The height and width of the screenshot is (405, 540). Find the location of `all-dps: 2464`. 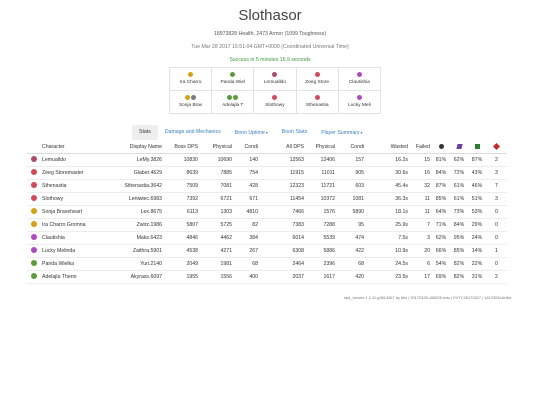

all-dps: 2464 is located at coordinates (283, 264).